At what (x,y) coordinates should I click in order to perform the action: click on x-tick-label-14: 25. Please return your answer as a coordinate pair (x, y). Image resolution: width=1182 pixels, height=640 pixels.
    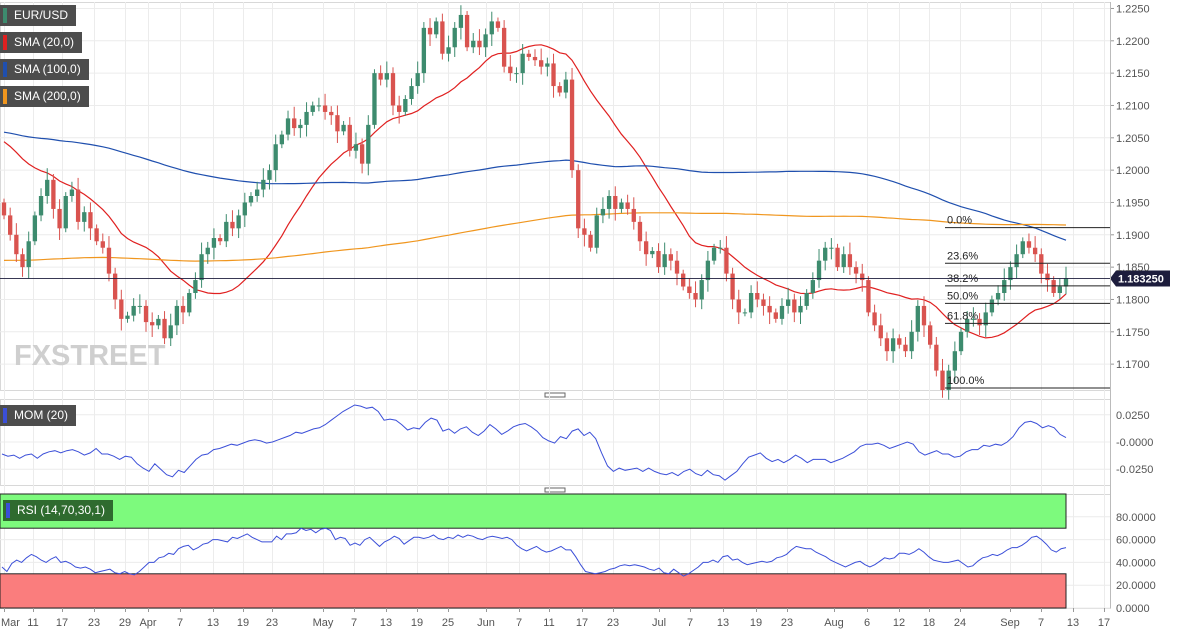
    Looking at the image, I should click on (448, 623).